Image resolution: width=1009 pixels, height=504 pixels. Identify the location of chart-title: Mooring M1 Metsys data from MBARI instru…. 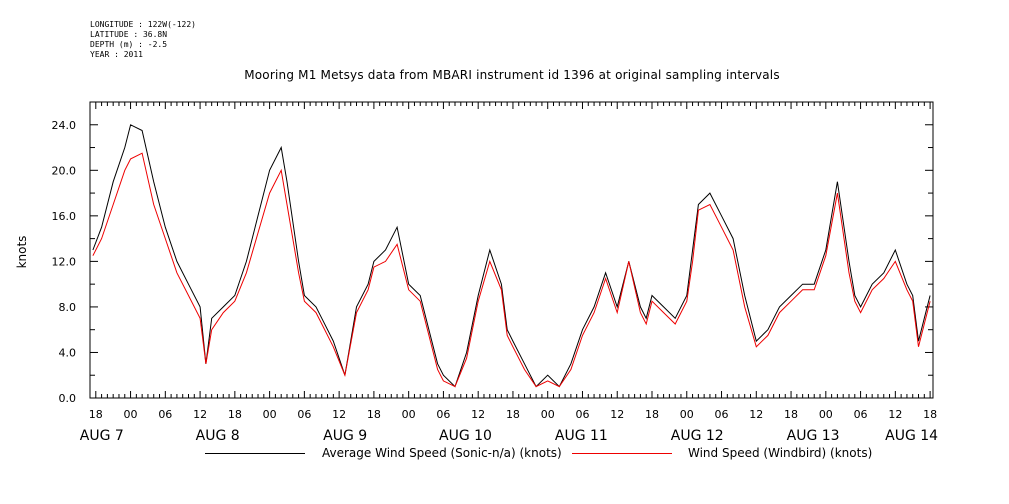
(512, 75).